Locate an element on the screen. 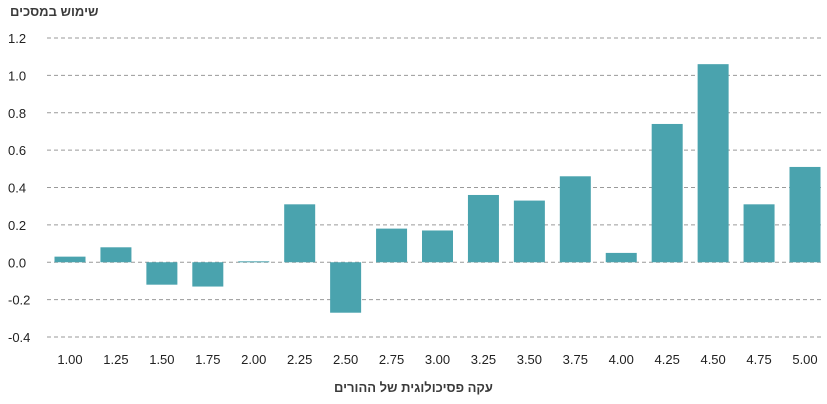  x-tick-label: 5.00 is located at coordinates (804, 359).